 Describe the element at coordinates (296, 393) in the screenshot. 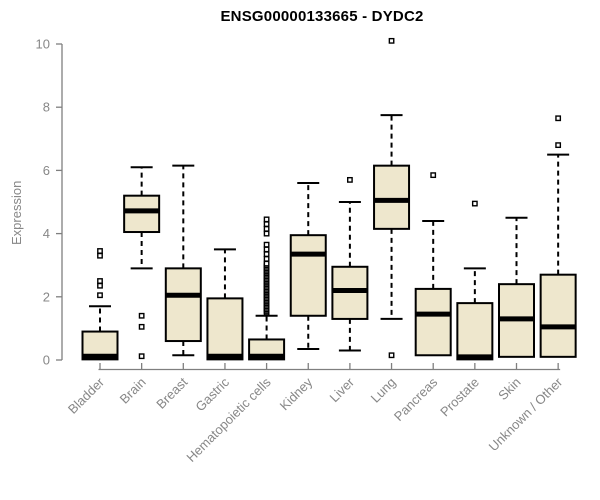

I see `x-tick-label: Kidney` at that location.